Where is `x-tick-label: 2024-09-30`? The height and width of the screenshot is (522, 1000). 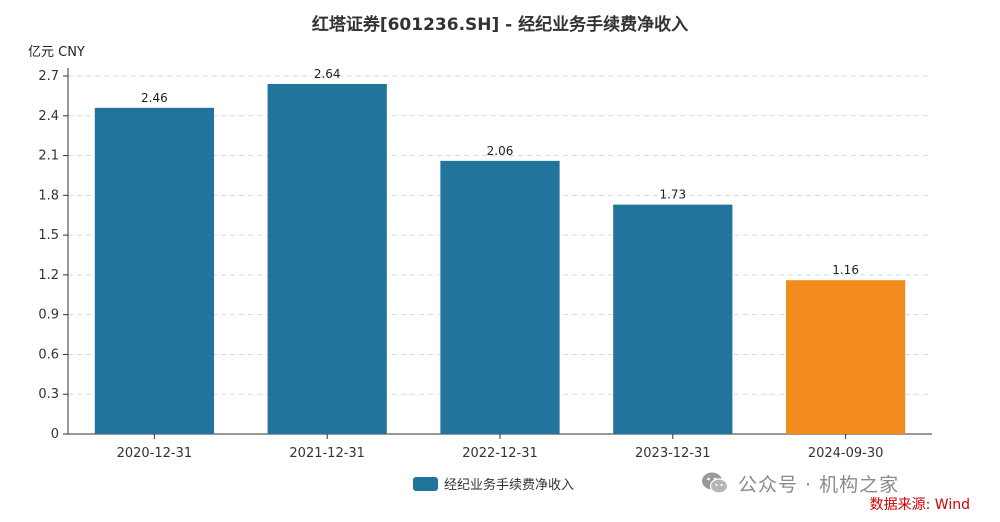
x-tick-label: 2024-09-30 is located at coordinates (846, 453).